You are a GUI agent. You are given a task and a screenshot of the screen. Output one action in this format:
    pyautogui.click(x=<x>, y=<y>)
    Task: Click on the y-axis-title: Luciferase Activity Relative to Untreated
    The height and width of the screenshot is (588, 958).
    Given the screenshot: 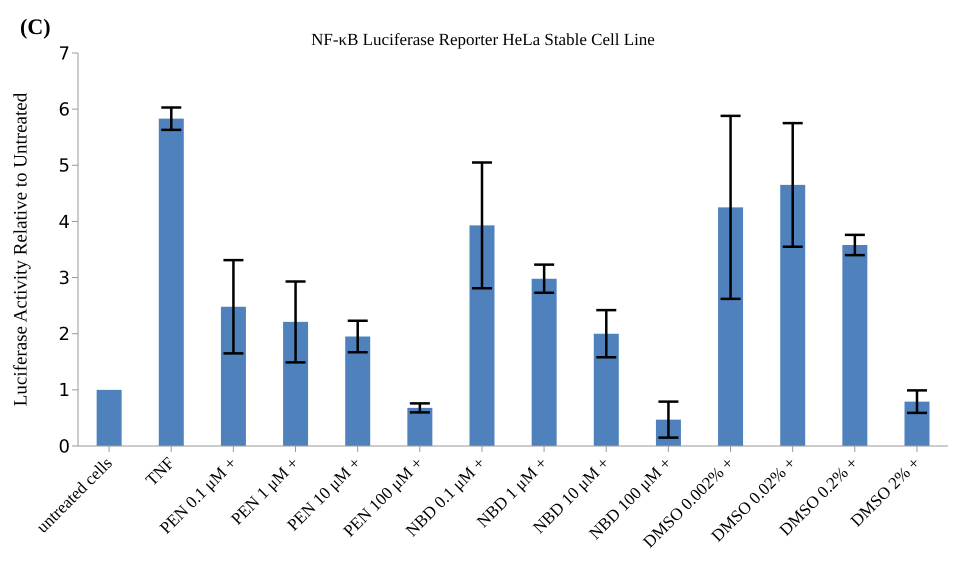 What is the action you would take?
    pyautogui.click(x=21, y=249)
    